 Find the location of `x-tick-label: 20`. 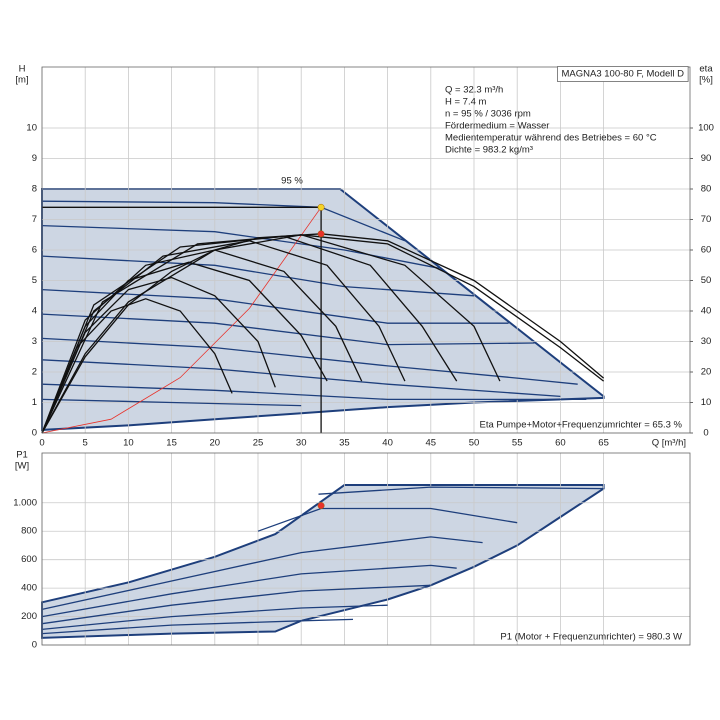

x-tick-label: 20 is located at coordinates (215, 443).